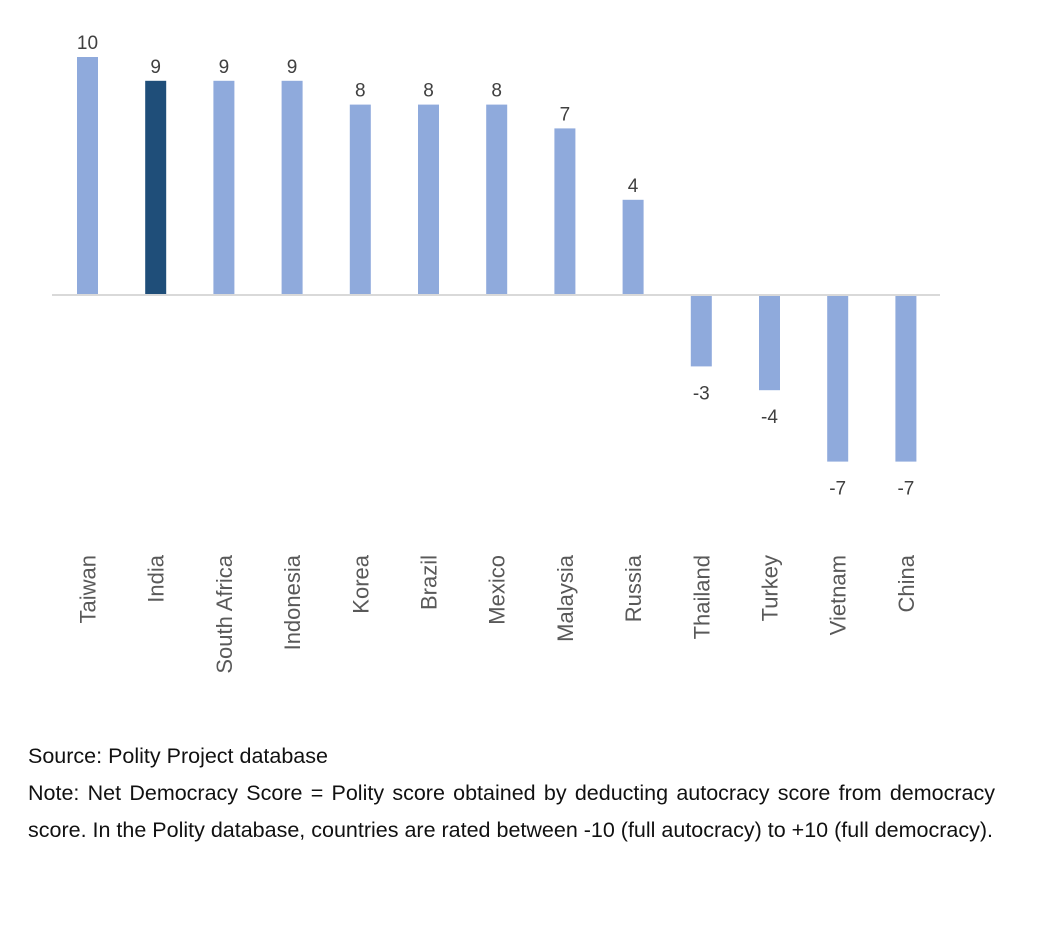 This screenshot has height=946, width=1051. I want to click on bar-brazil, so click(428, 199).